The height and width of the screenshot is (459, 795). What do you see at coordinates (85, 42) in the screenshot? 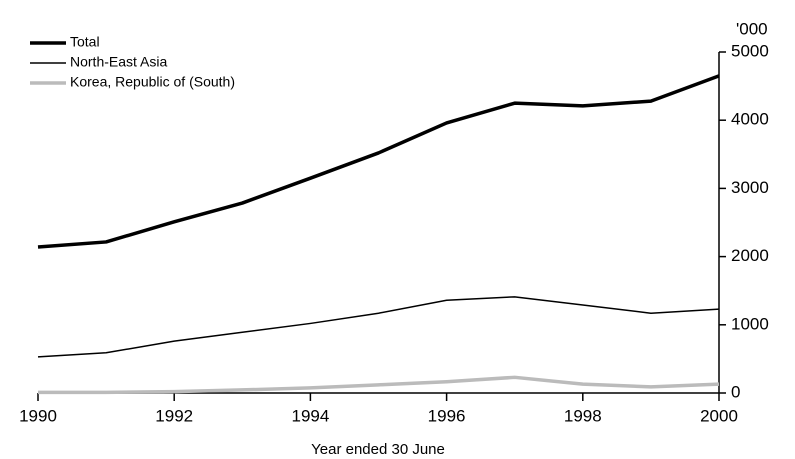
I see `legend-label: Total` at bounding box center [85, 42].